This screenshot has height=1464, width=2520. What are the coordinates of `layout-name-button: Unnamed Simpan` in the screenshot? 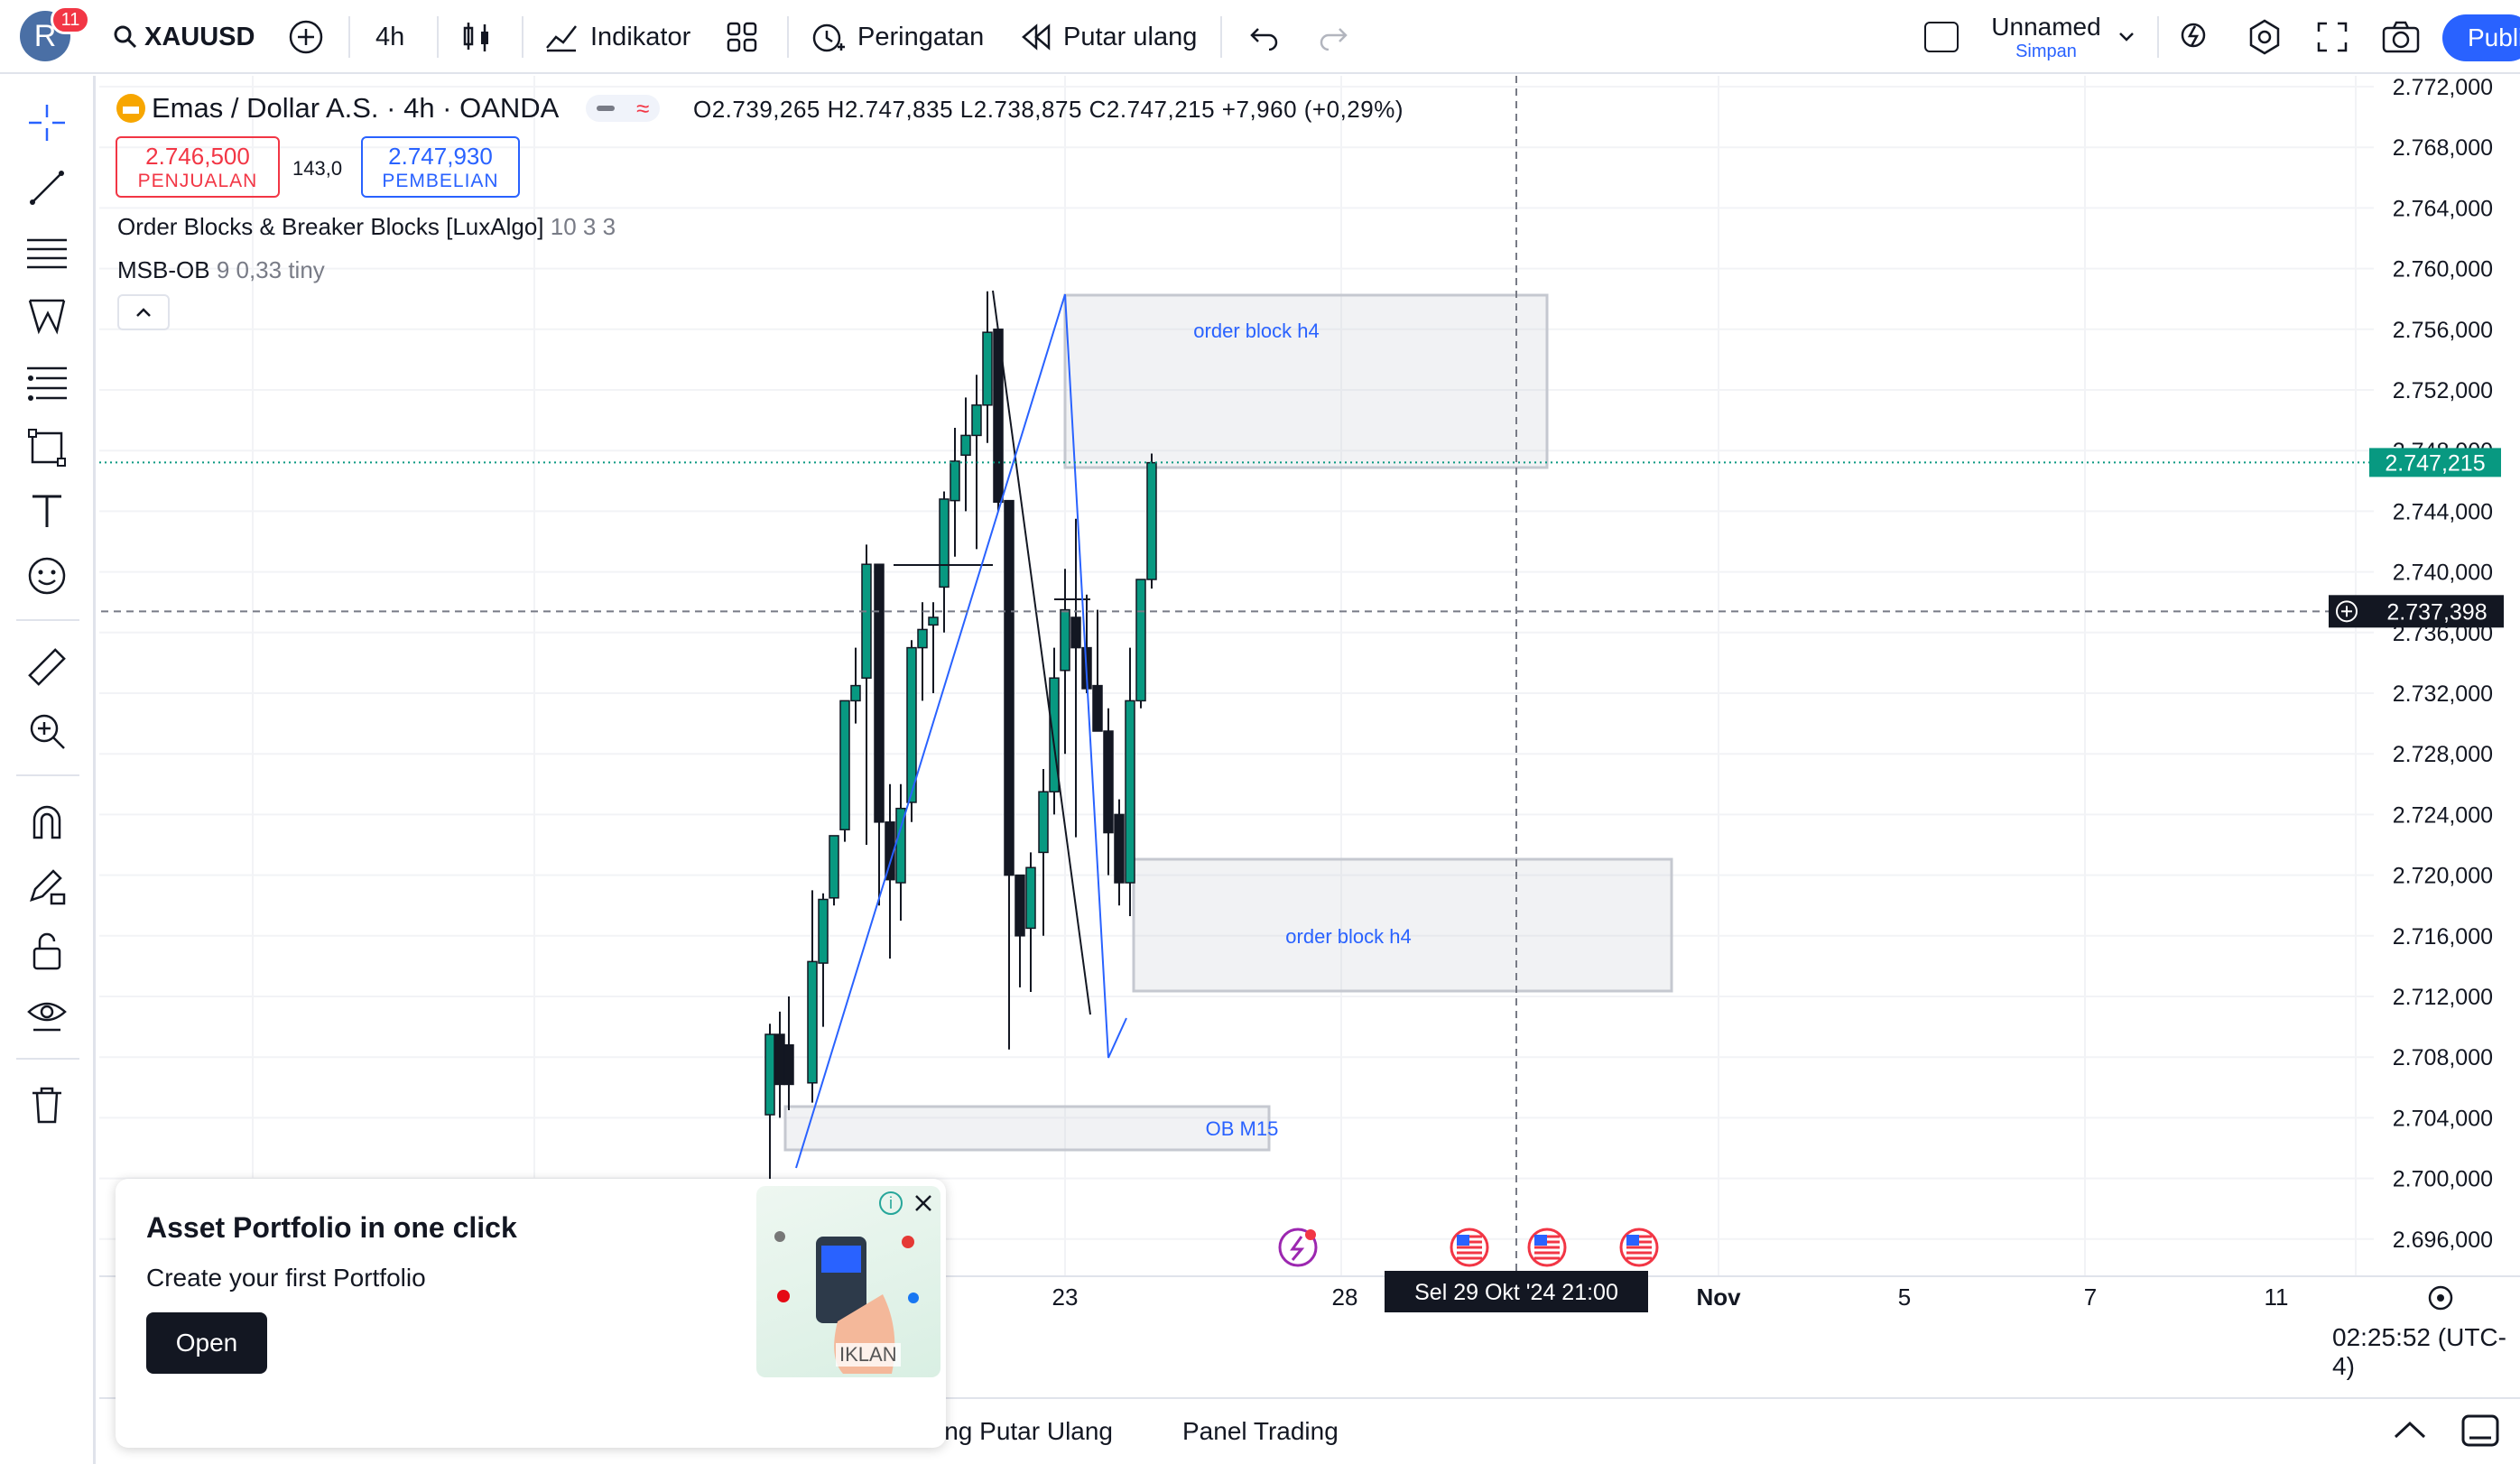 It's located at (2046, 37).